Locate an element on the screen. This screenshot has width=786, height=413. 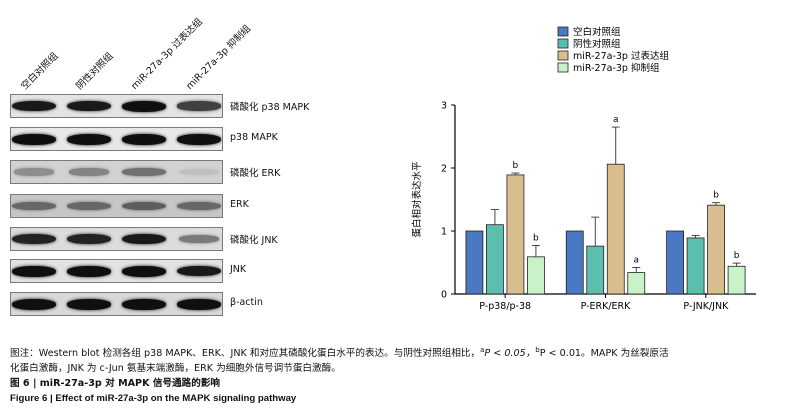
caption-p-b: P < 0.01。MAPK 为丝裂原活 is located at coordinates (604, 354).